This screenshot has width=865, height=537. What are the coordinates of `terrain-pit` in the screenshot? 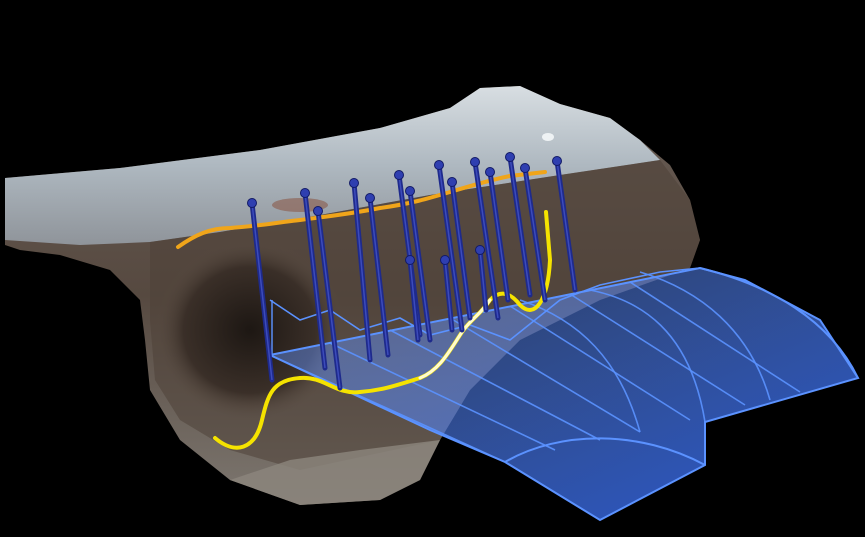 It's located at (250, 330).